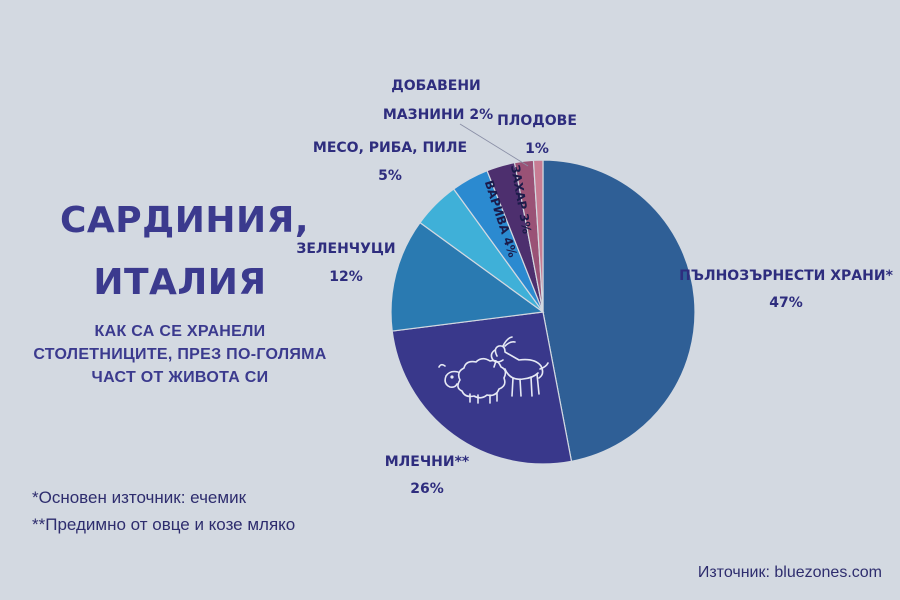 Image resolution: width=900 pixels, height=600 pixels. What do you see at coordinates (180, 282) in the screenshot?
I see `title-line-2: ИТАЛИЯ` at bounding box center [180, 282].